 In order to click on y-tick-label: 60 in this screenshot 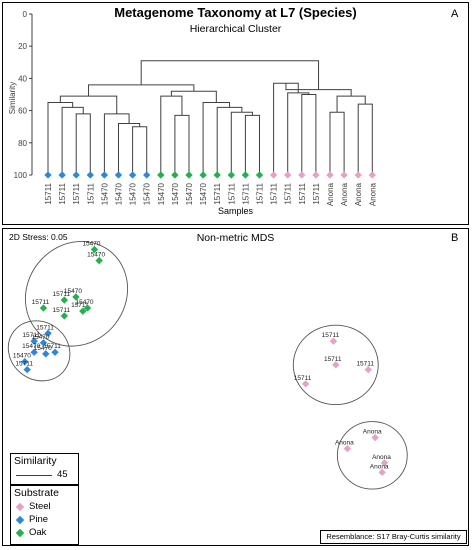, I will do `click(22, 111)`.